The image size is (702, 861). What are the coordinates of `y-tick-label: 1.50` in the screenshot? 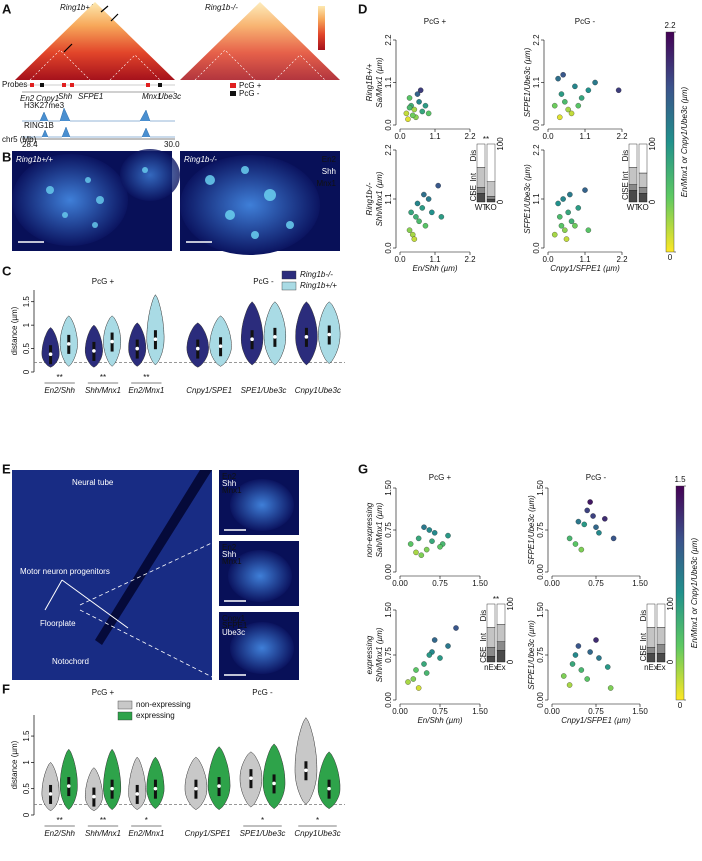 It's located at (540, 610).